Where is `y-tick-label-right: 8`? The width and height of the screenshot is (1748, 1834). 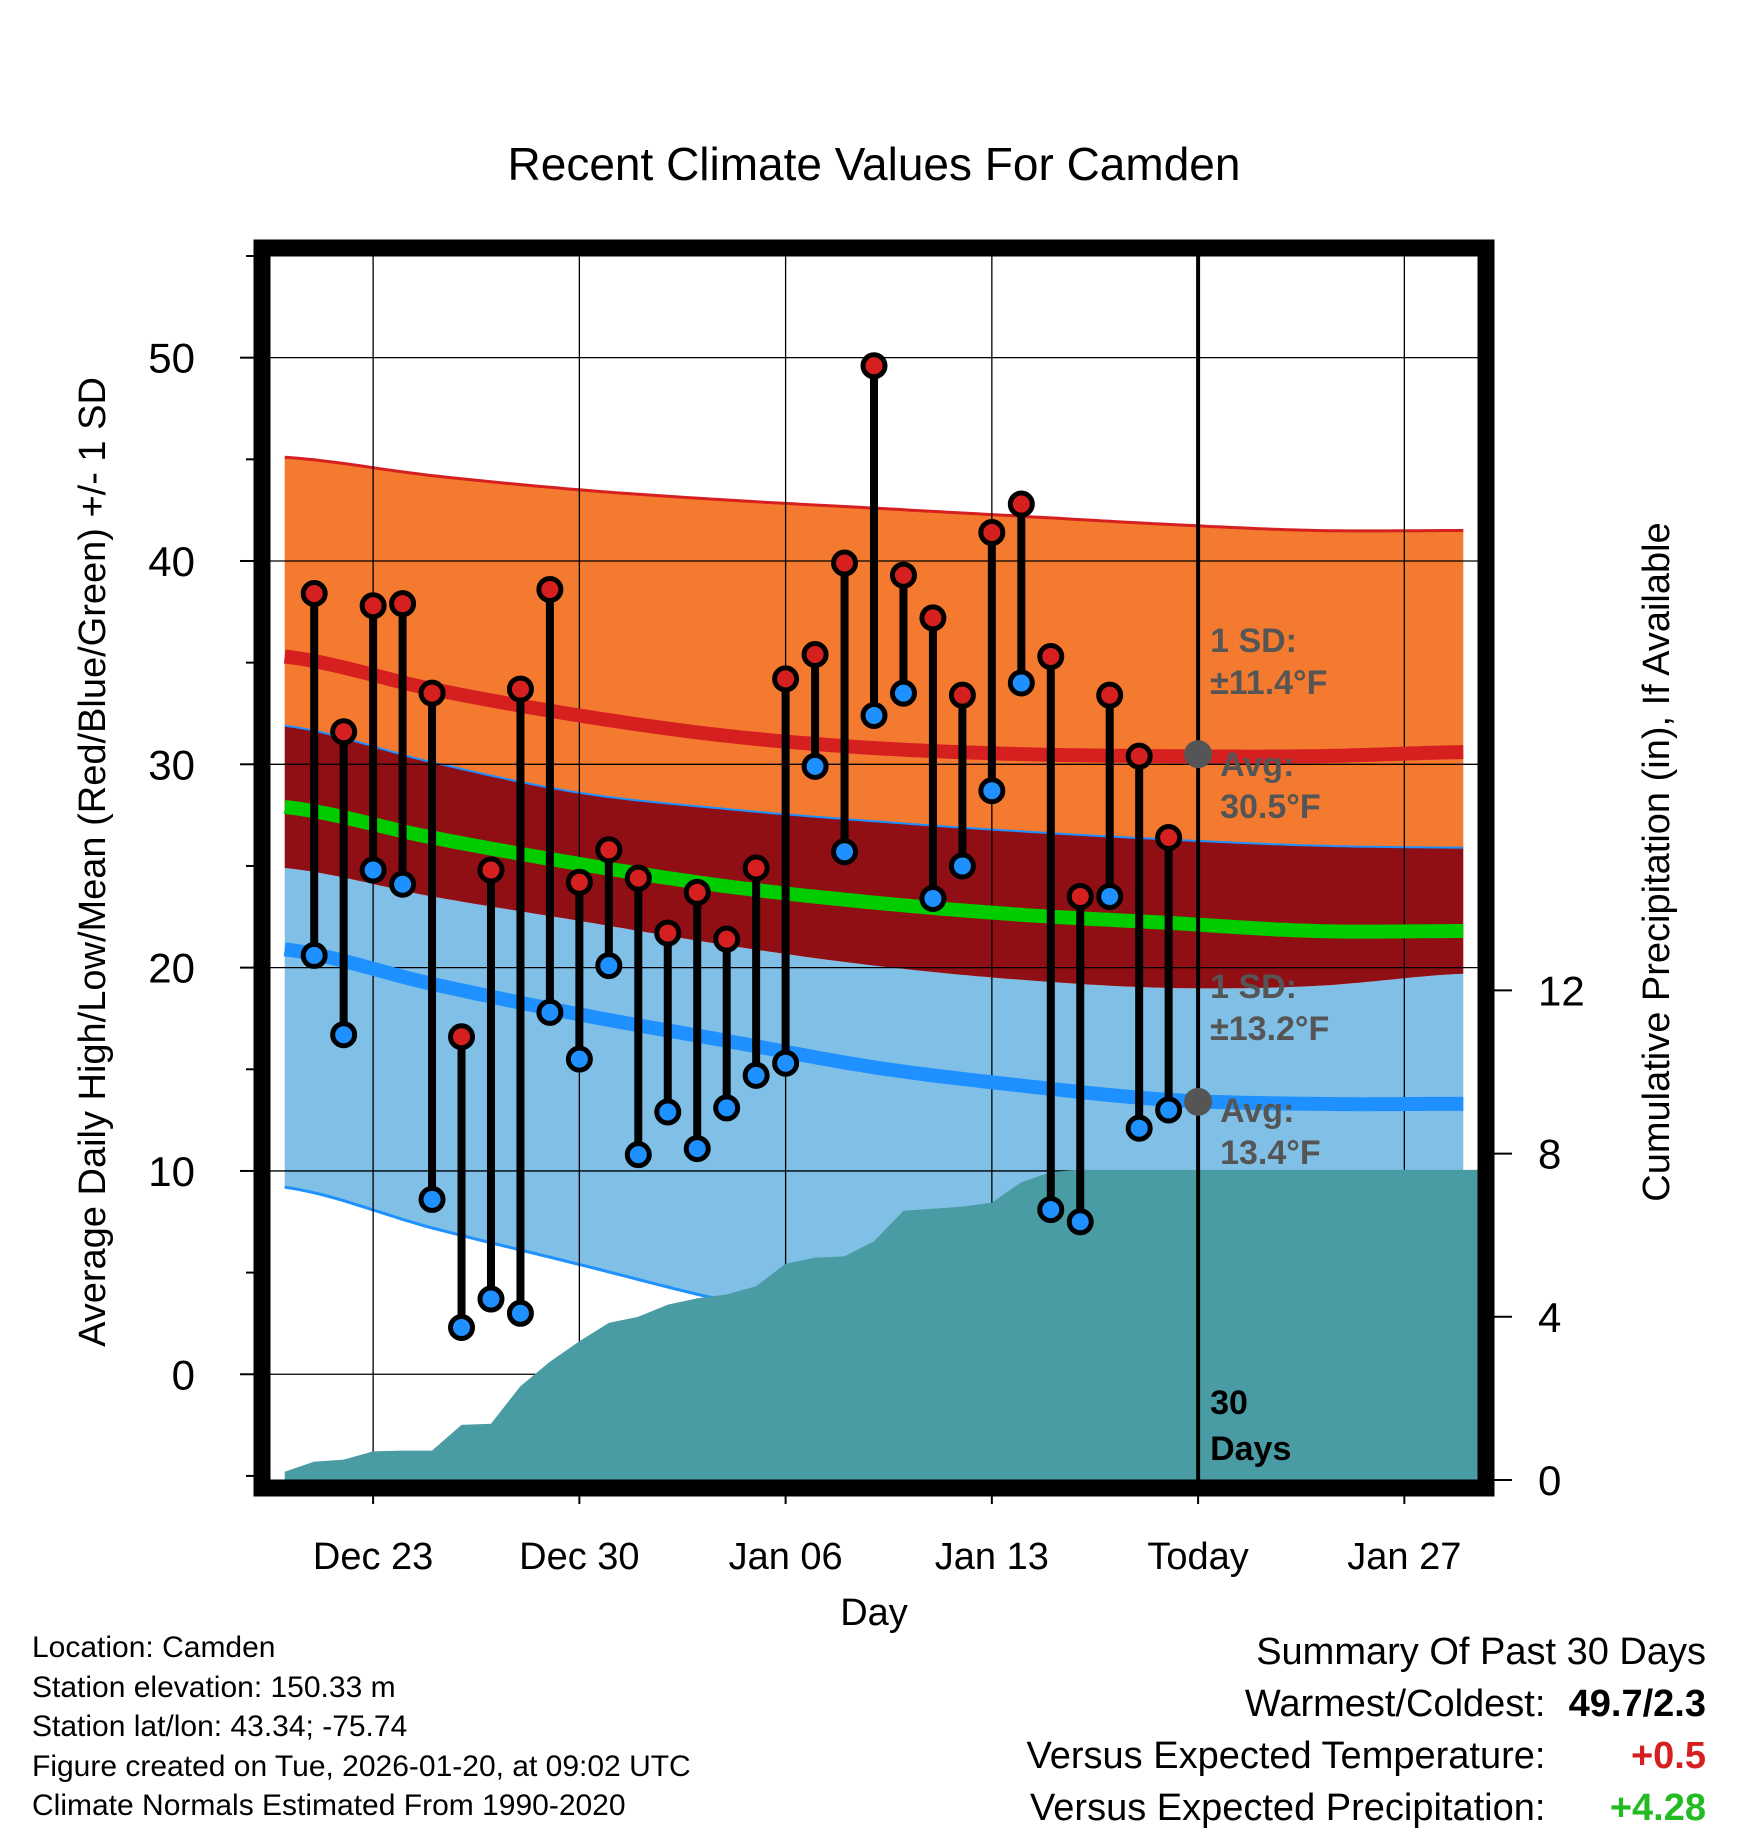 y-tick-label-right: 8 is located at coordinates (1549, 1154).